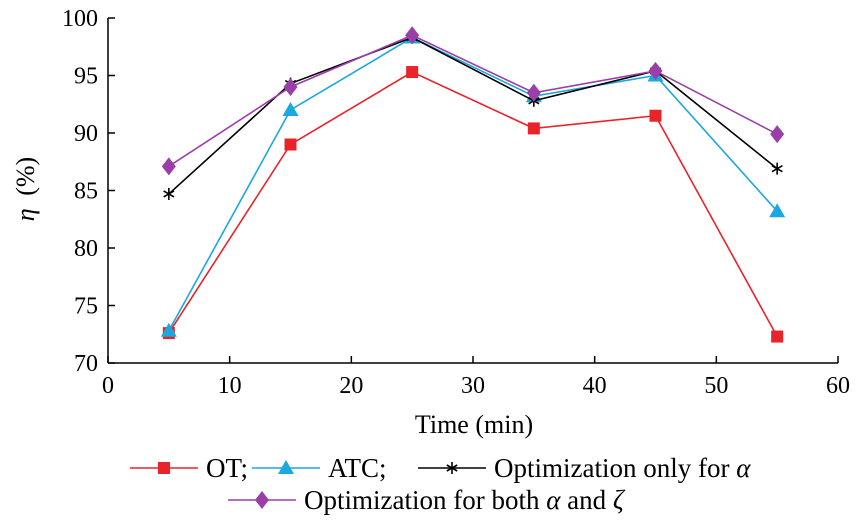 Image resolution: width=858 pixels, height=527 pixels. I want to click on x-tick-label: 50, so click(716, 386).